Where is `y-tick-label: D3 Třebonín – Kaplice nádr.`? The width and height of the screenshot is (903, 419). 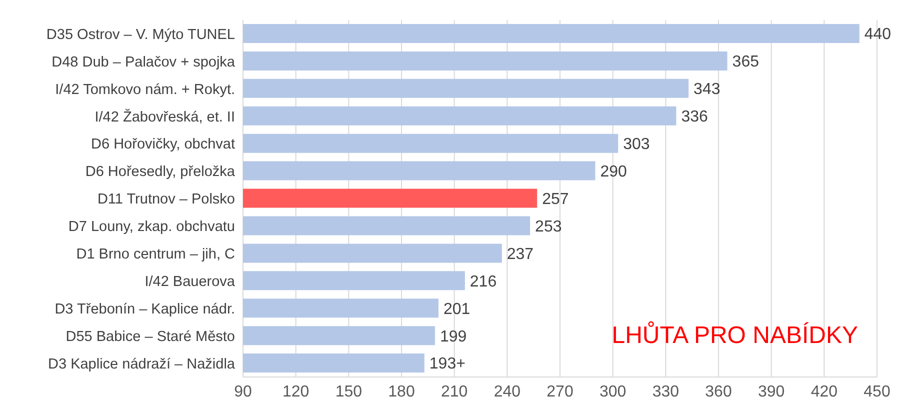
y-tick-label: D3 Třebonín – Kaplice nádr. is located at coordinates (144, 309).